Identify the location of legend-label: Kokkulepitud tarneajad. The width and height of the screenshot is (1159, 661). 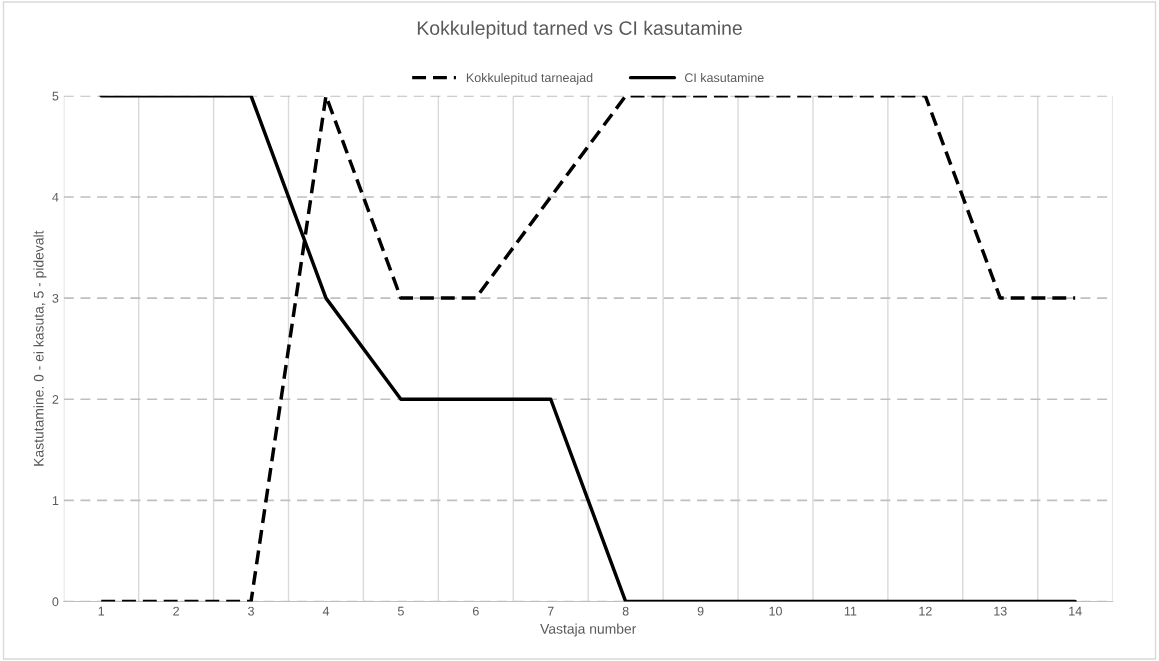
(529, 78).